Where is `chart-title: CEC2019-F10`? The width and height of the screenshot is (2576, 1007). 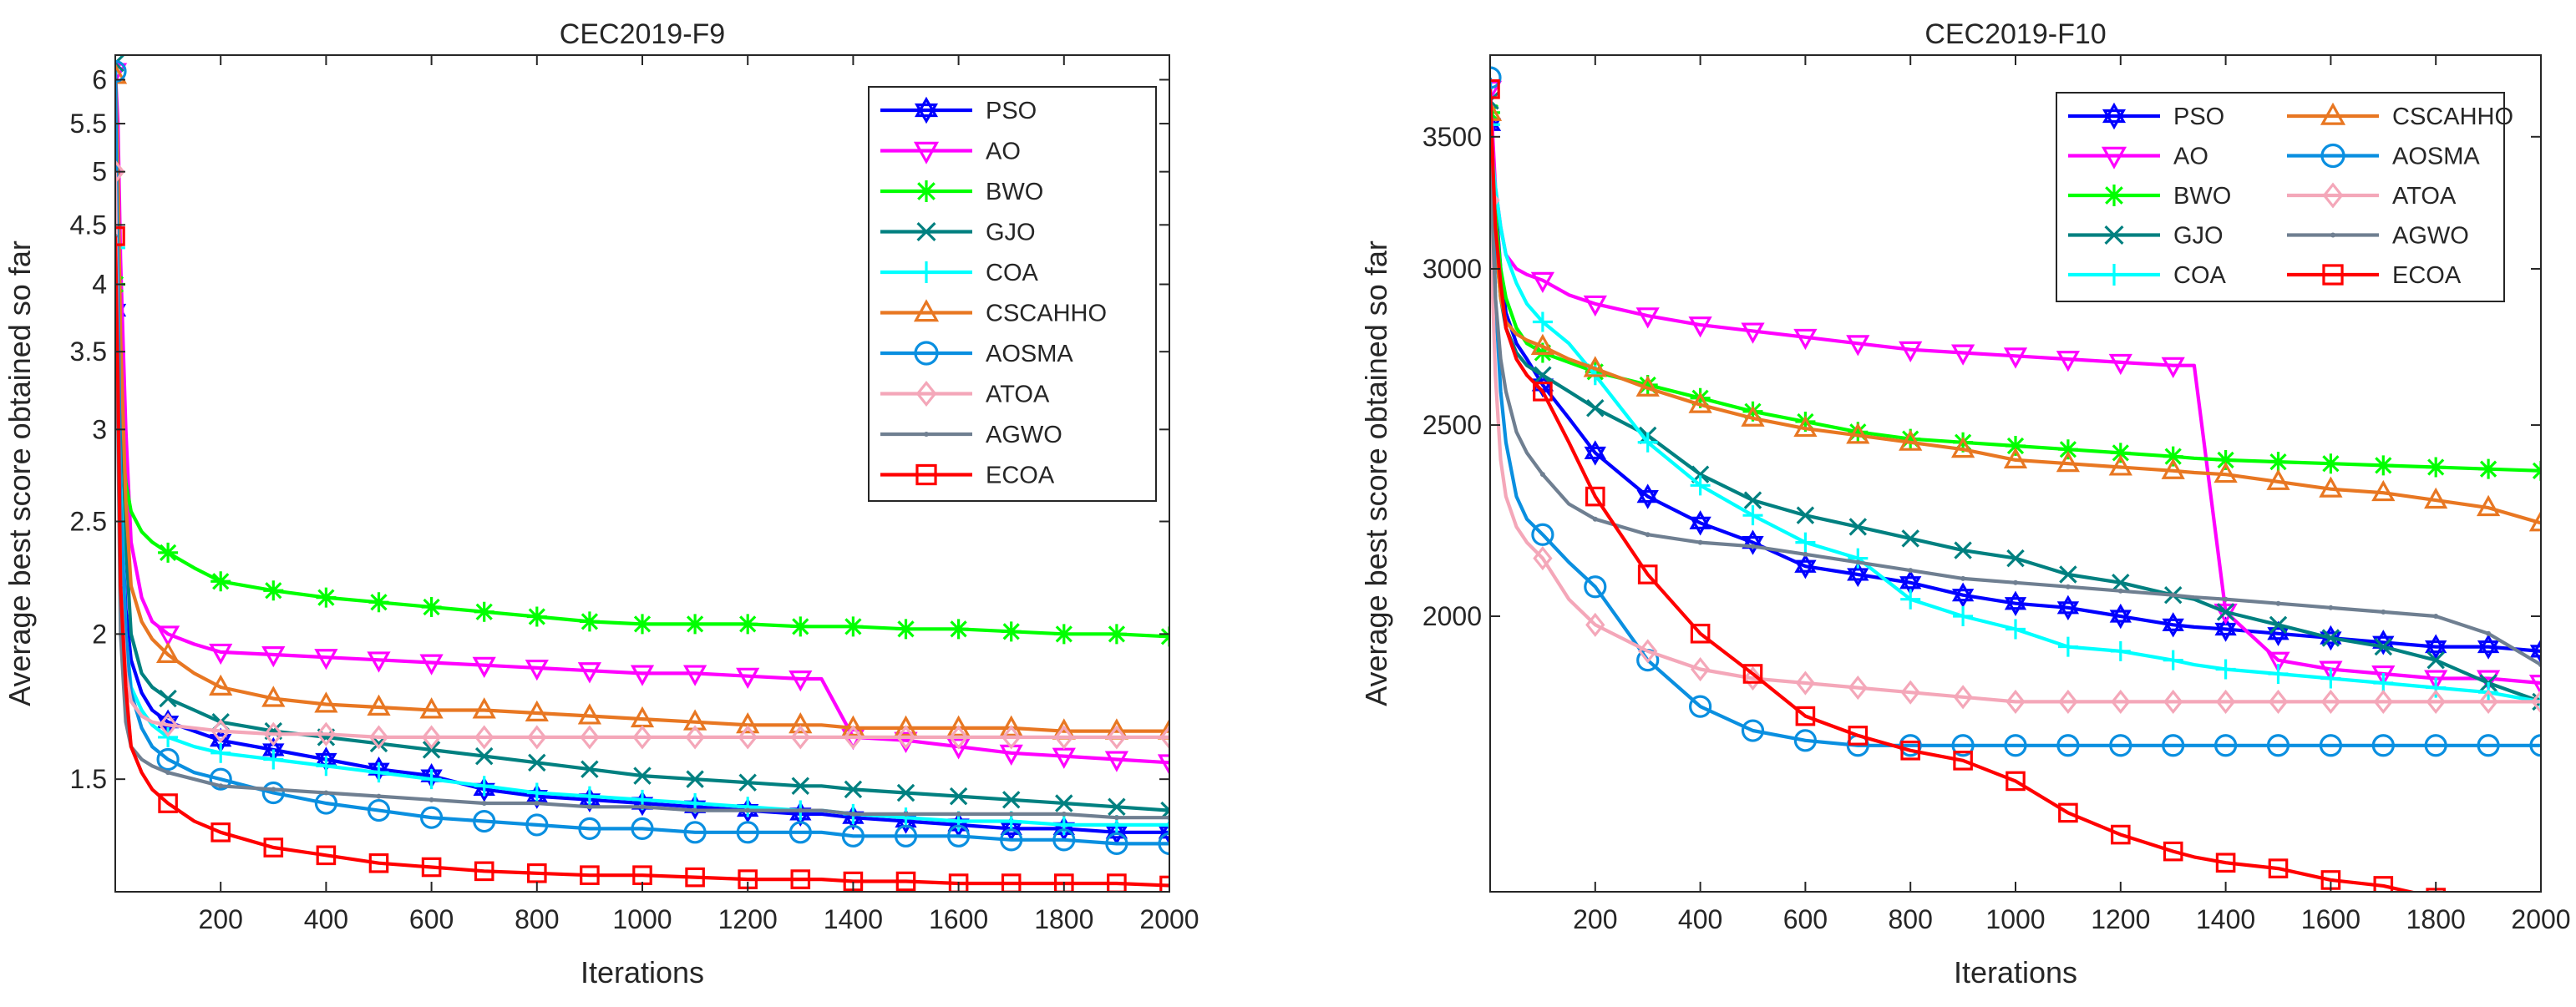
chart-title: CEC2019-F10 is located at coordinates (2015, 34).